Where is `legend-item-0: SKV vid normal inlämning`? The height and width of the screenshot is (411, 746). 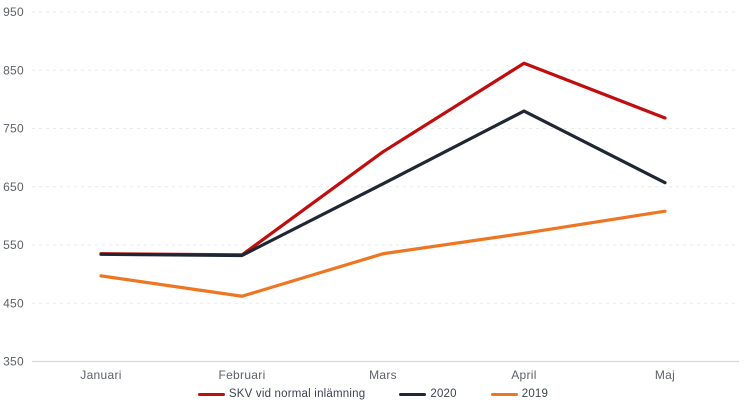
legend-item-0: SKV vid normal inlämning is located at coordinates (281, 394).